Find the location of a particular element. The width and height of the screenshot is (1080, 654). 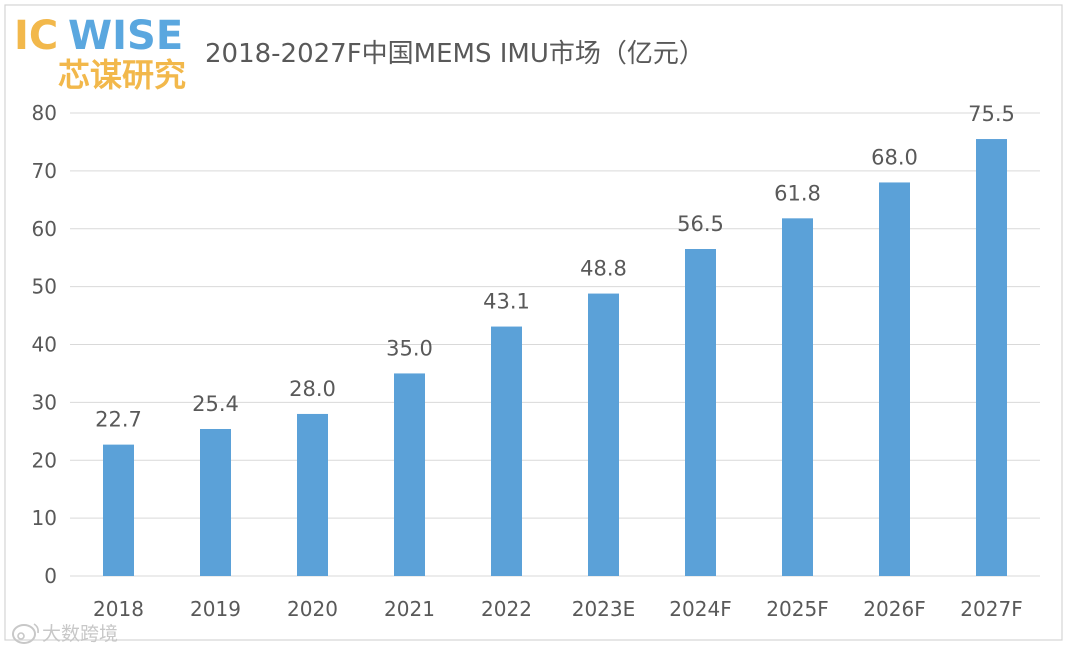

bar-2022 is located at coordinates (506, 451).